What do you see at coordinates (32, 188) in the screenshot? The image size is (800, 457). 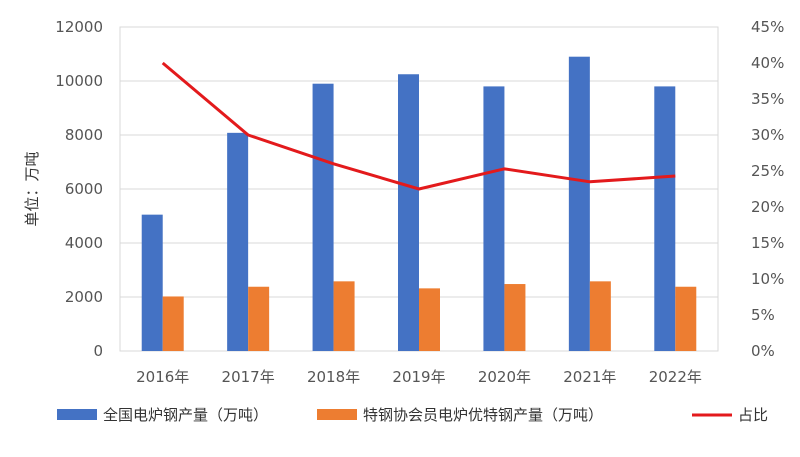 I see `y-axis-label: 单位：万吨` at bounding box center [32, 188].